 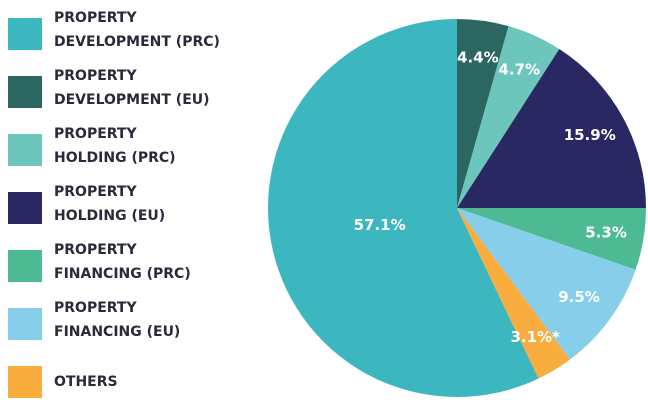 What do you see at coordinates (115, 146) in the screenshot?
I see `legend-label: PROPERTY HOLDING (PRC)` at bounding box center [115, 146].